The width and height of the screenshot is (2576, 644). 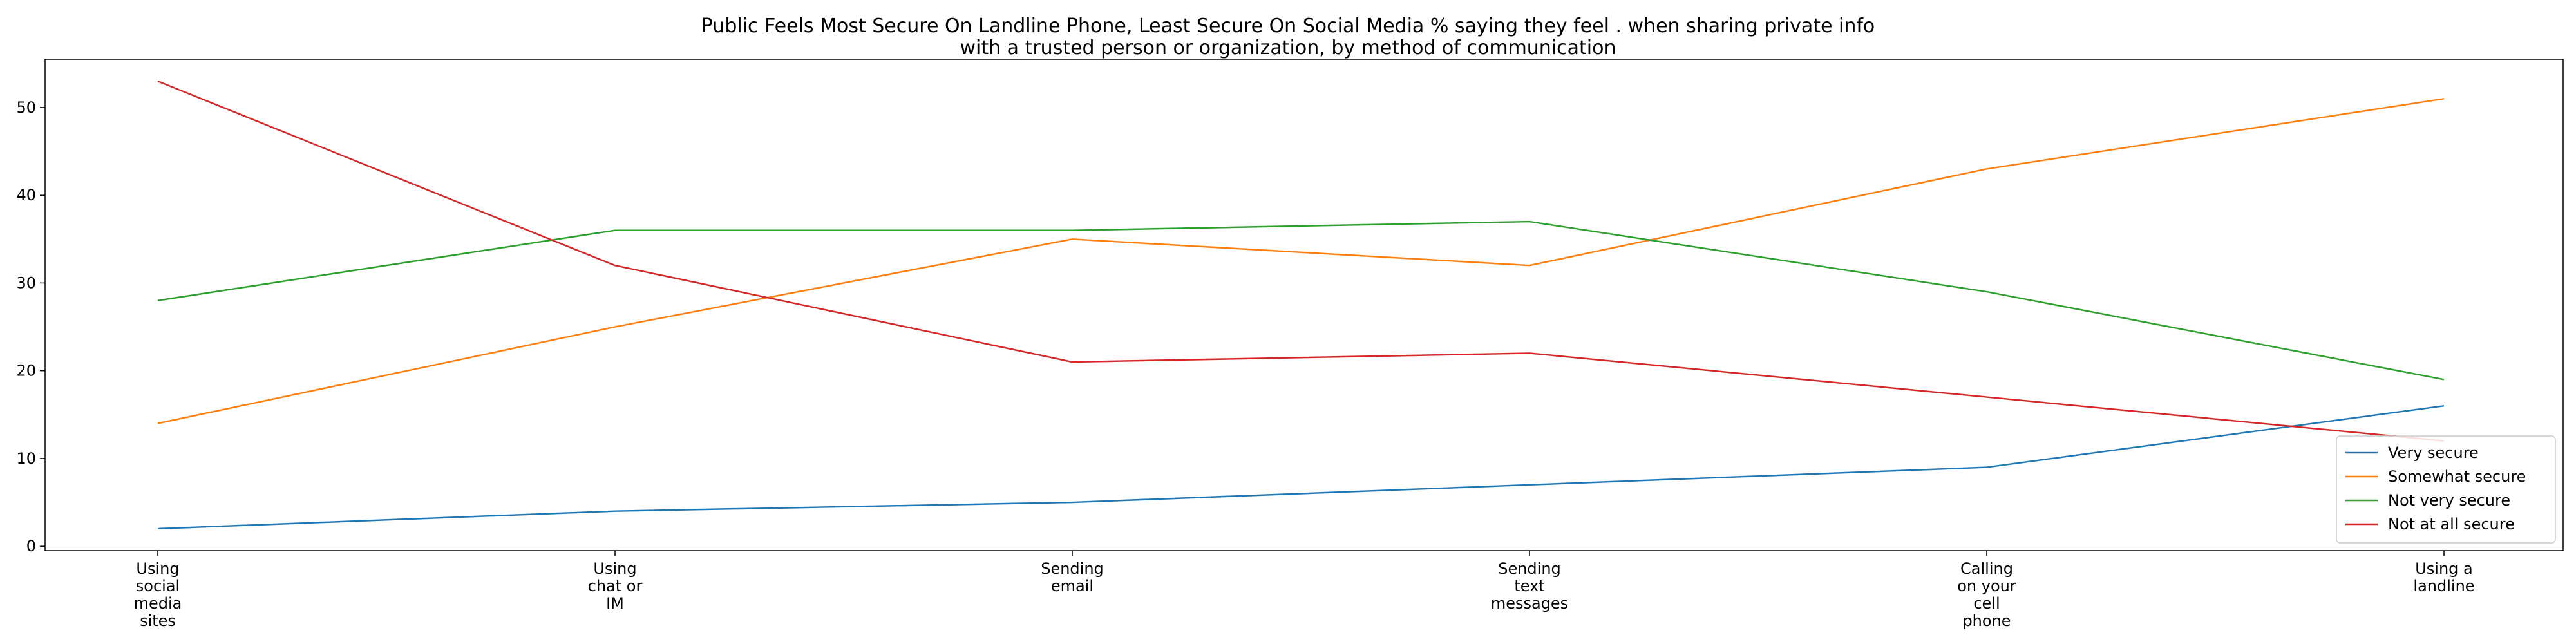 I want to click on x-tick-label-line: landline, so click(x=2443, y=586).